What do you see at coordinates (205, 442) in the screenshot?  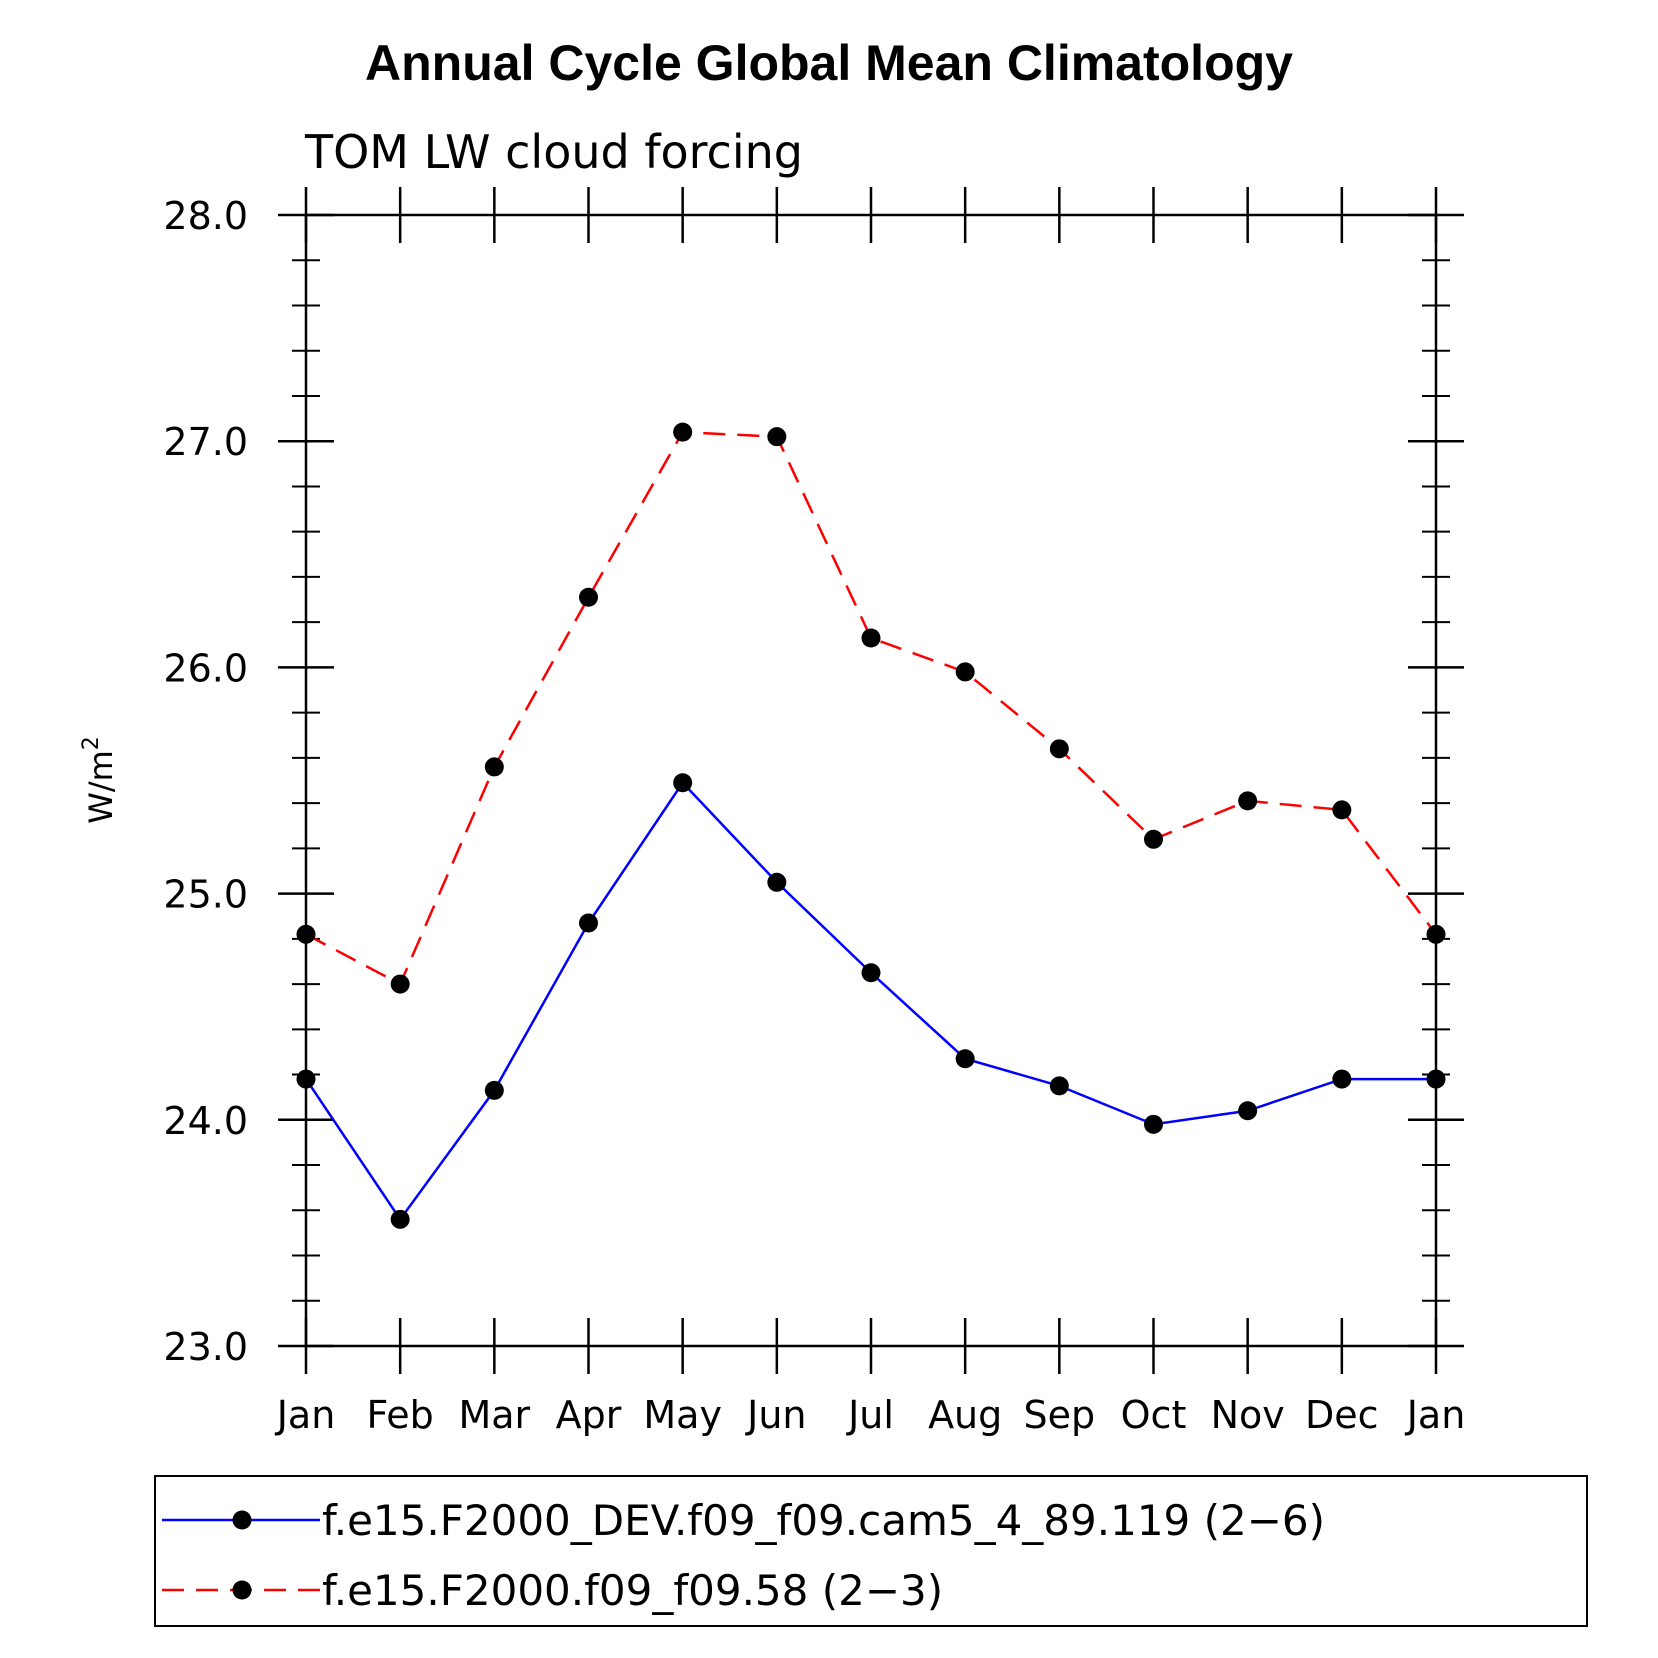 I see `y-tick-label: 27.0` at bounding box center [205, 442].